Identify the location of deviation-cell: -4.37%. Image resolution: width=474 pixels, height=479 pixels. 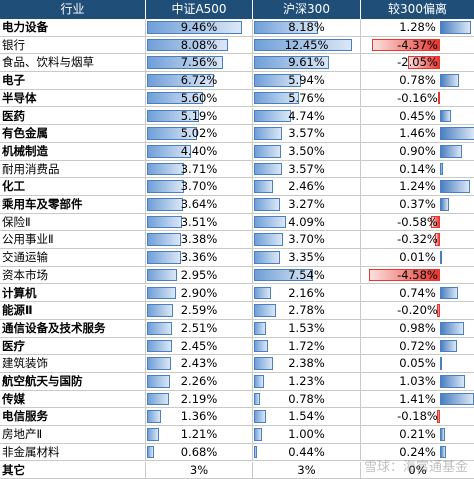
(417, 45).